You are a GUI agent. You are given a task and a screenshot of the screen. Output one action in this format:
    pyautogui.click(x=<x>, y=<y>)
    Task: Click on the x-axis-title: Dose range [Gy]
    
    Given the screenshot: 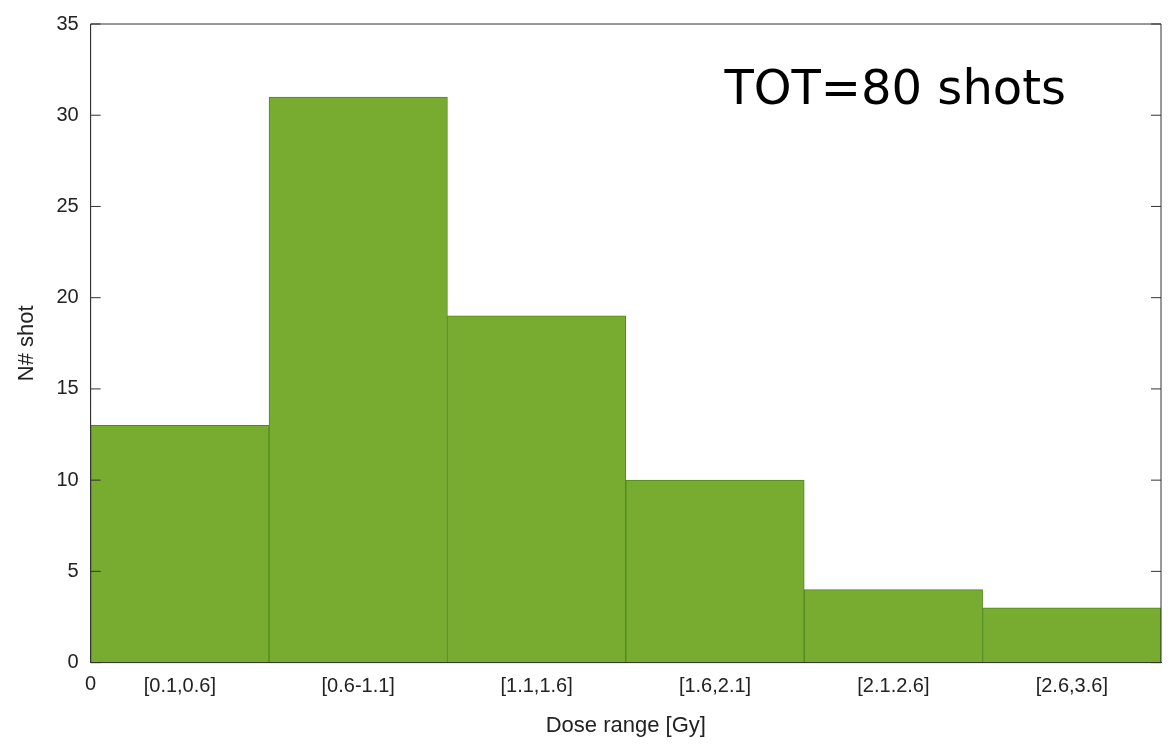 What is the action you would take?
    pyautogui.click(x=625, y=724)
    